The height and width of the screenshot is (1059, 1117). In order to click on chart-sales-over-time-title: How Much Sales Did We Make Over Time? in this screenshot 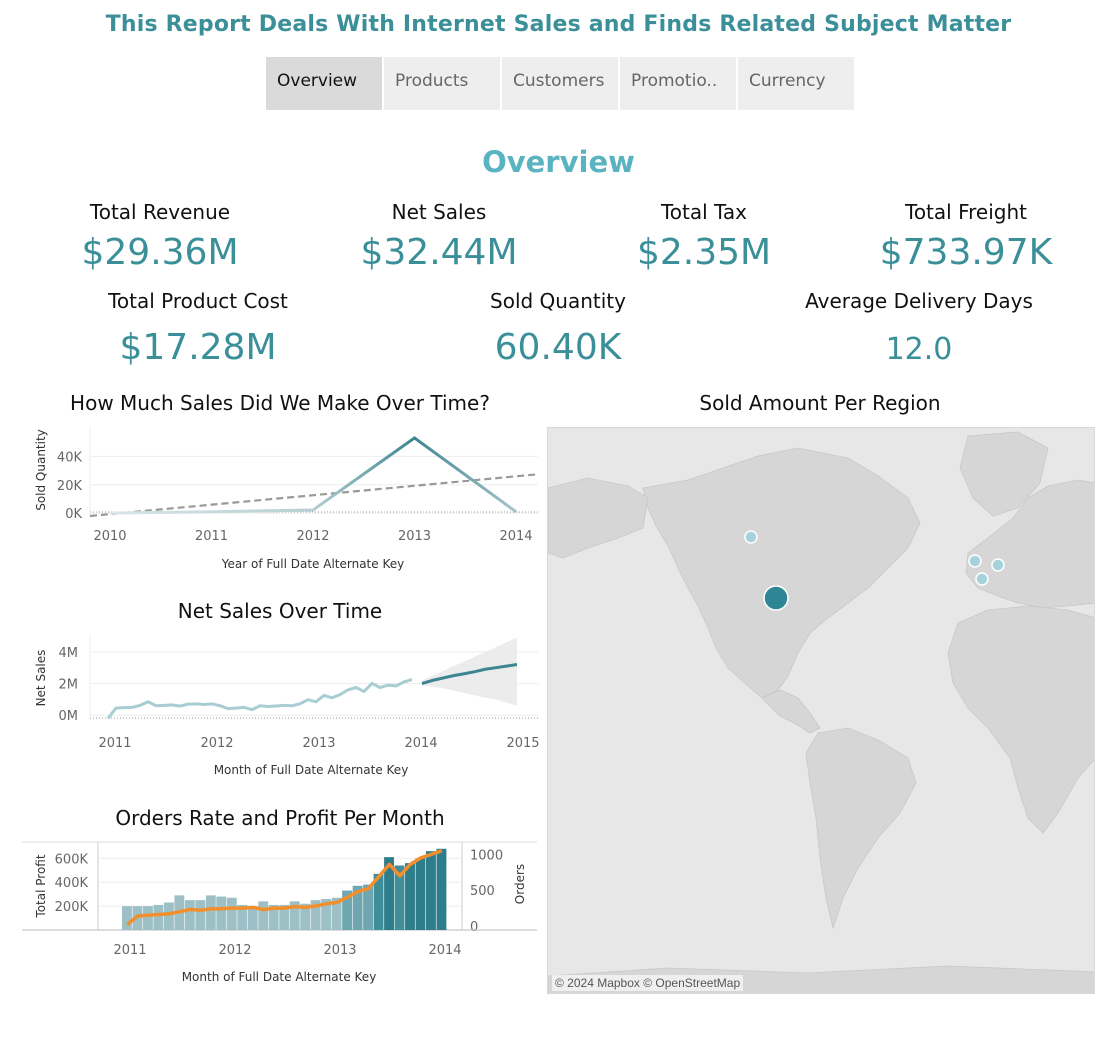, I will do `click(280, 403)`.